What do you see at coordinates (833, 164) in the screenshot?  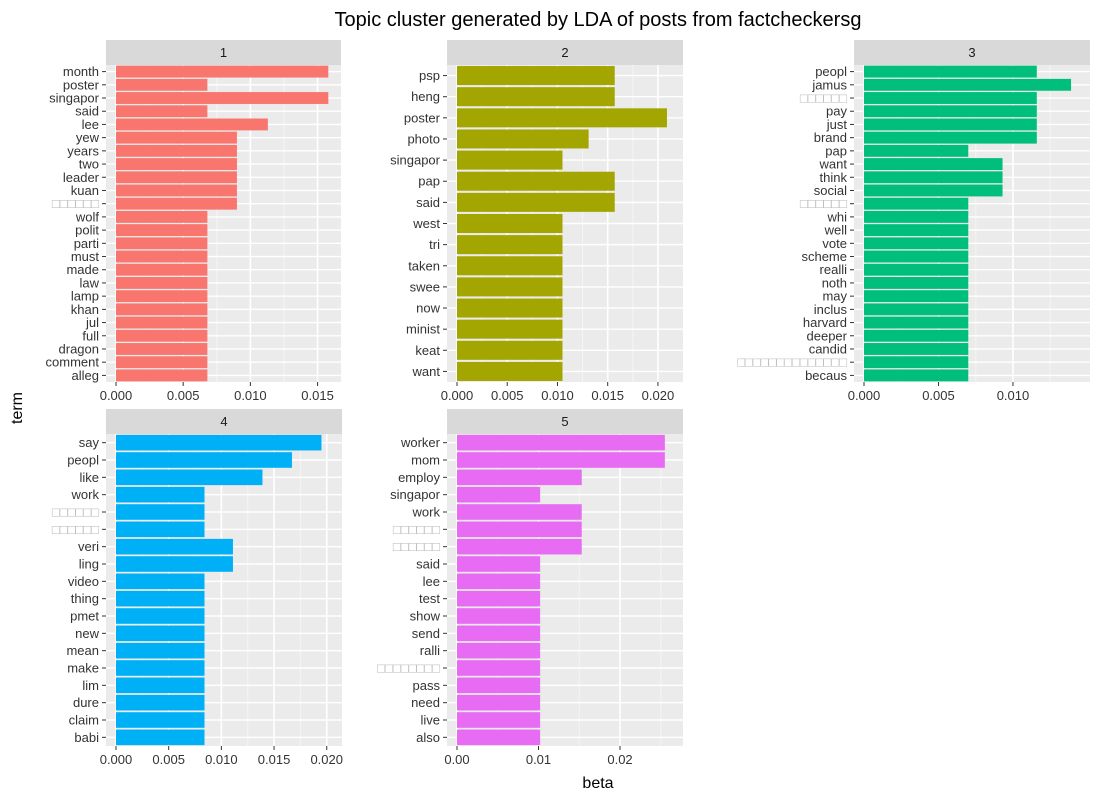 I see `y-tick-label: want` at bounding box center [833, 164].